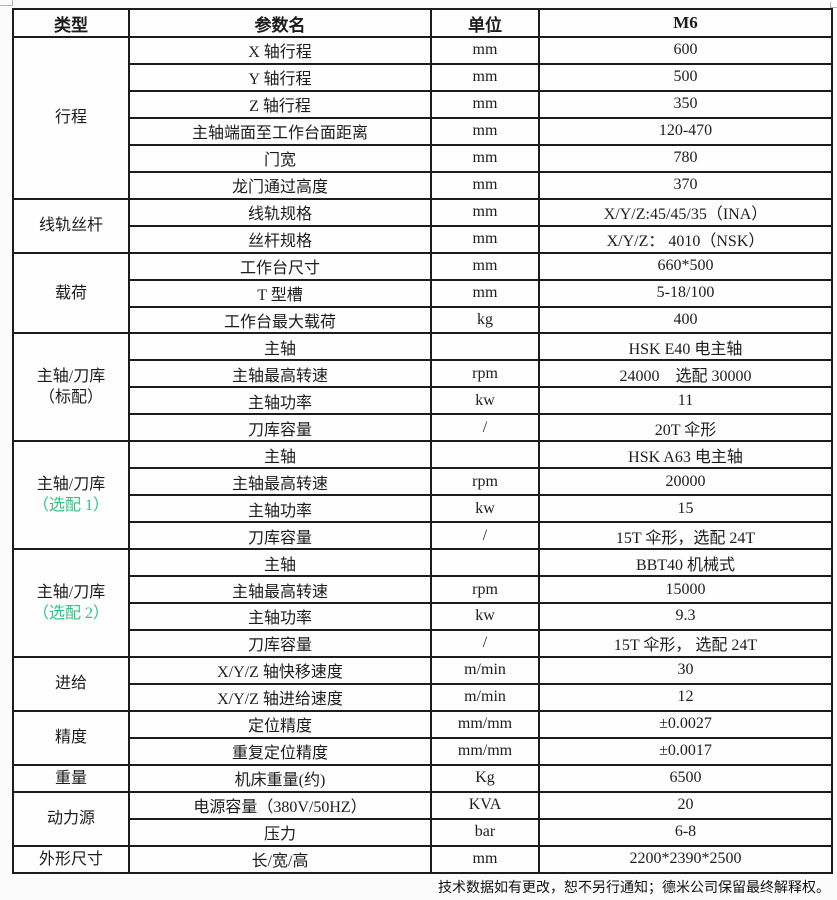  What do you see at coordinates (280, 697) in the screenshot?
I see `param-cell: X/Y/Z 轴进给速度` at bounding box center [280, 697].